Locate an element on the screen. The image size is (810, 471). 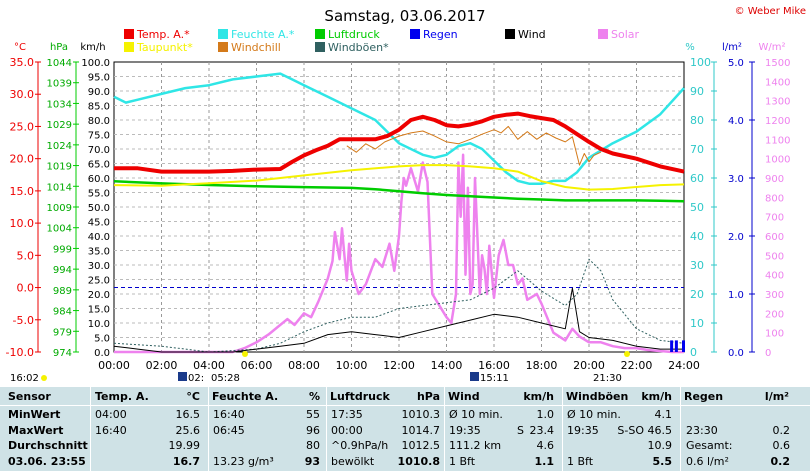
wind-unit-label: km/h is located at coordinates (92, 47).